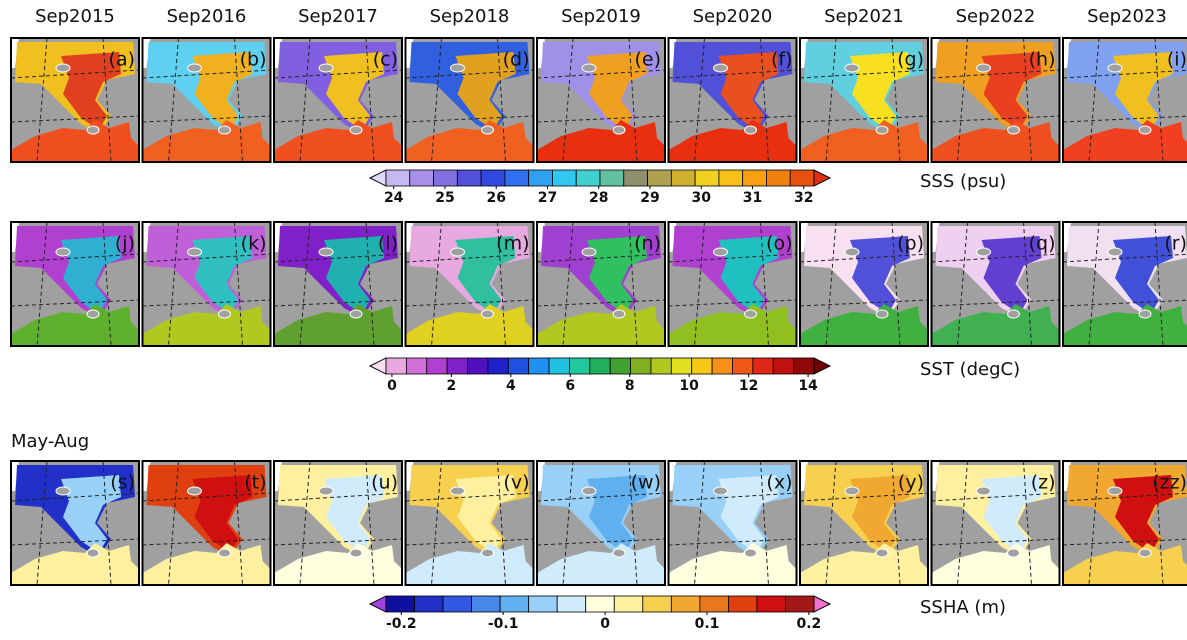  Describe the element at coordinates (385, 60) in the screenshot. I see `panel-label: (c)` at that location.